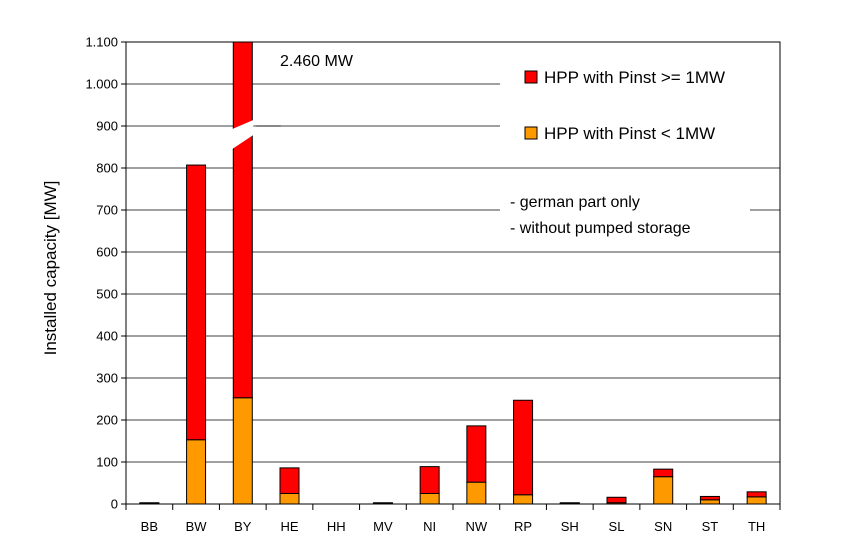 The image size is (847, 547). I want to click on bar-bw-large, so click(196, 302).